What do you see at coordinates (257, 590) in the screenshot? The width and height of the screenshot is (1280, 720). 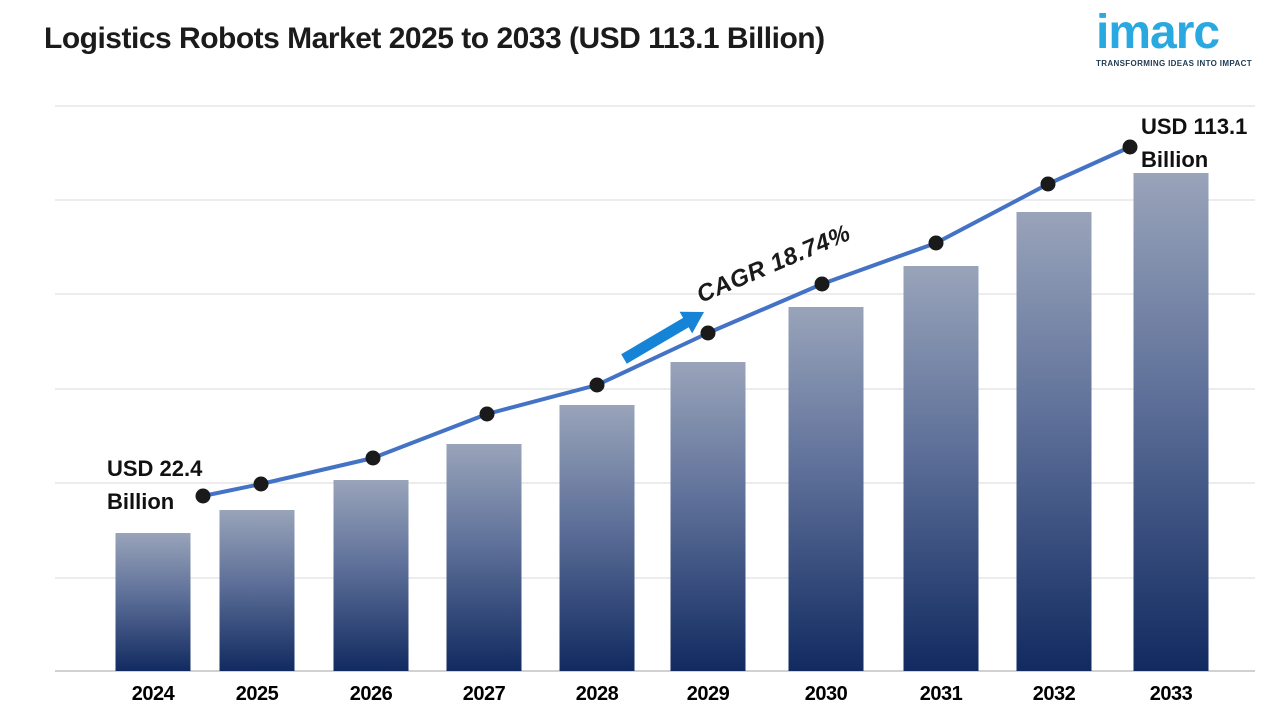 I see `bar-2025` at bounding box center [257, 590].